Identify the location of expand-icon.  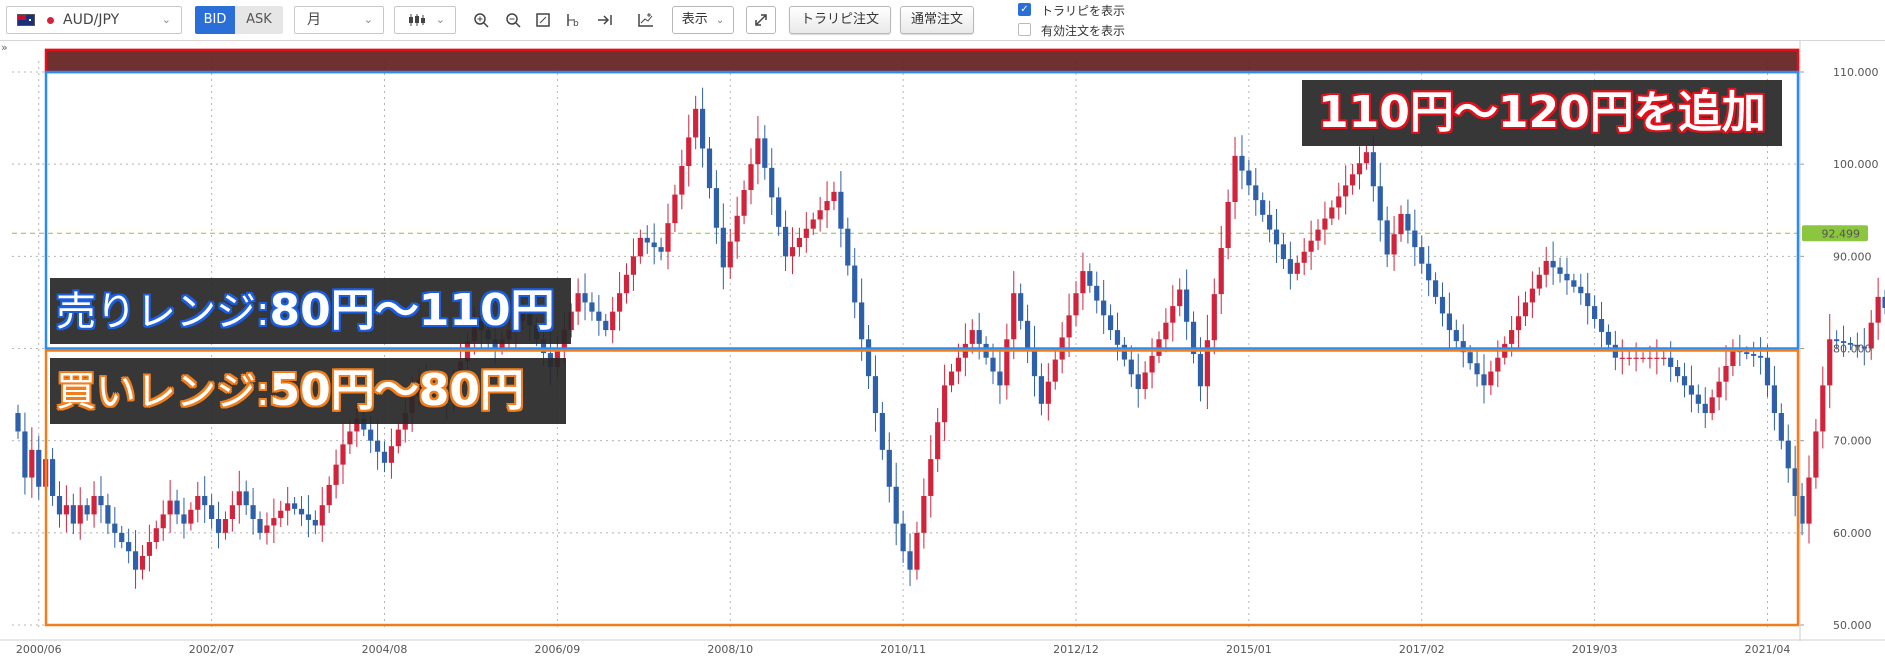
(761, 20).